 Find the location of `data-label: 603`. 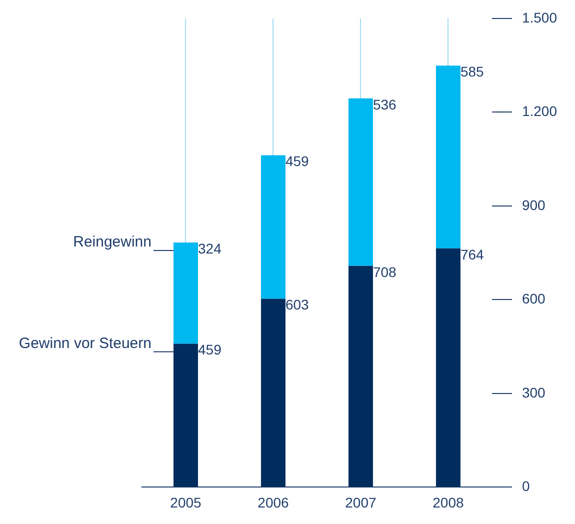

data-label: 603 is located at coordinates (297, 304).